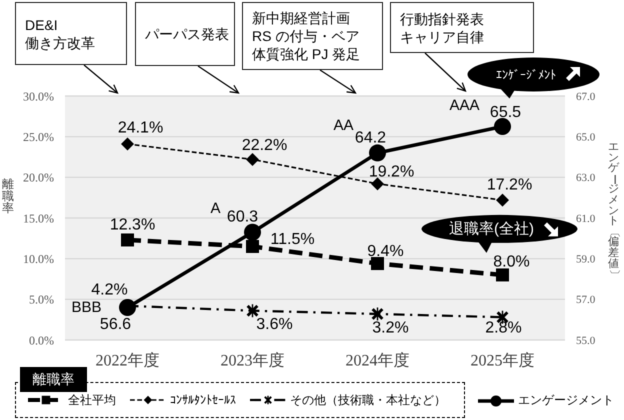  I want to click on data-label: 22.2%, so click(265, 145).